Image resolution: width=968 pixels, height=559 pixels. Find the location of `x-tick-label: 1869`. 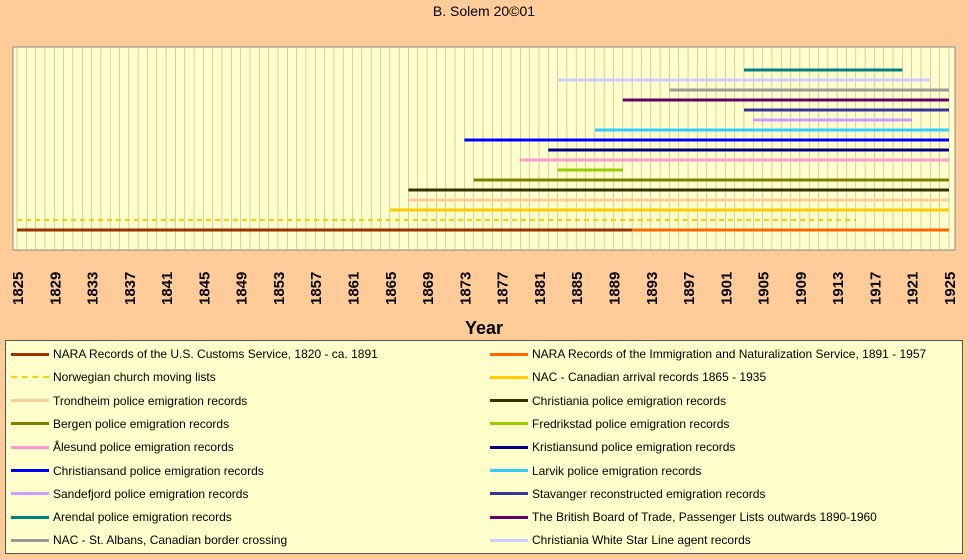

x-tick-label: 1869 is located at coordinates (428, 288).